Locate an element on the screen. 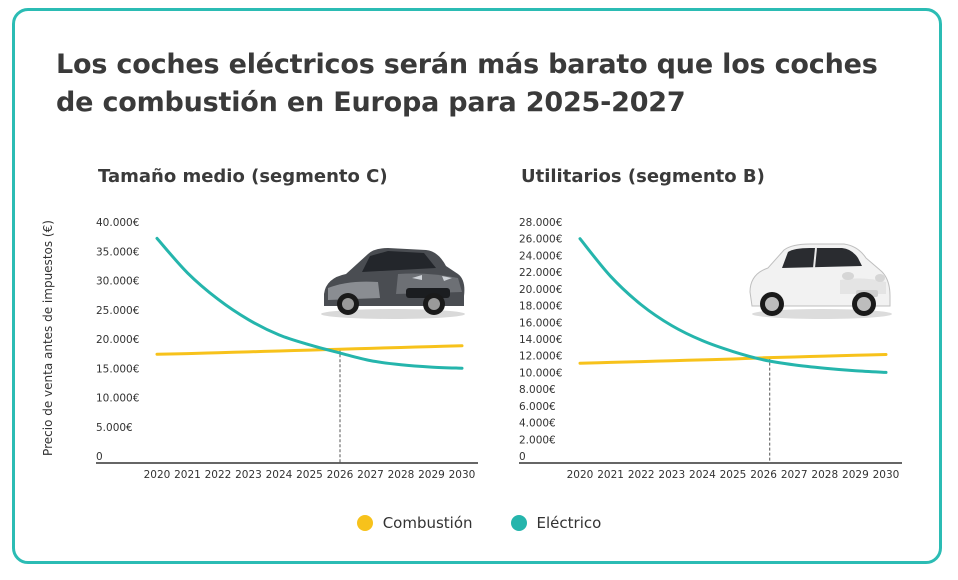 Image resolution: width=958 pixels, height=580 pixels. y-tick-label: 35.000€ is located at coordinates (117, 252).